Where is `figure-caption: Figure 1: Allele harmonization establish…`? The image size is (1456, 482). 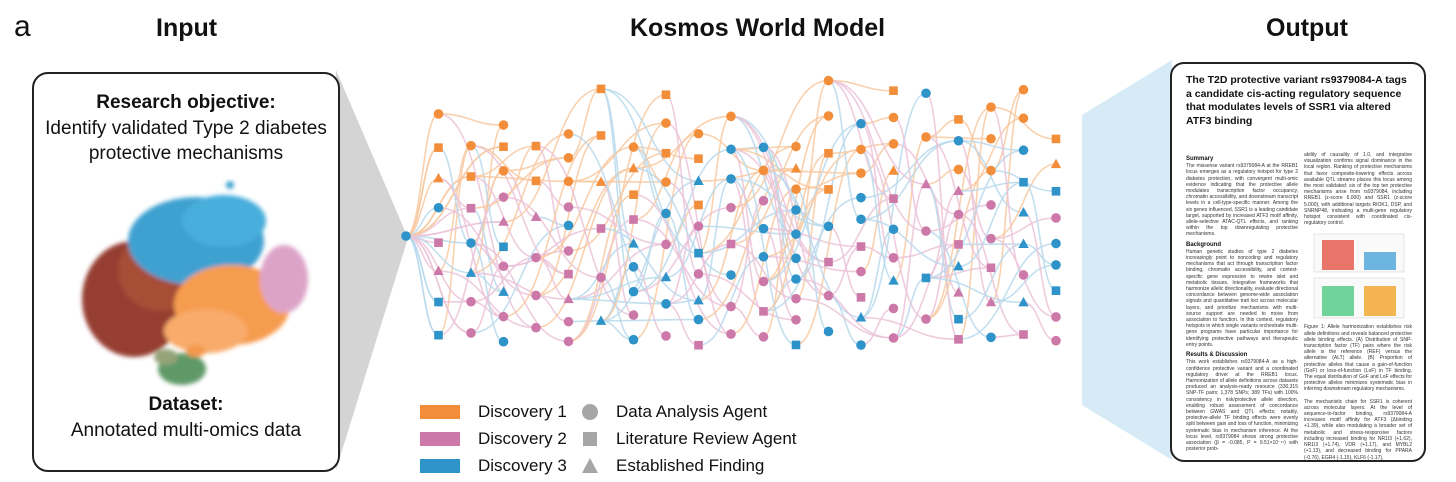
figure-caption: Figure 1: Allele harmonization establish… is located at coordinates (1358, 358).